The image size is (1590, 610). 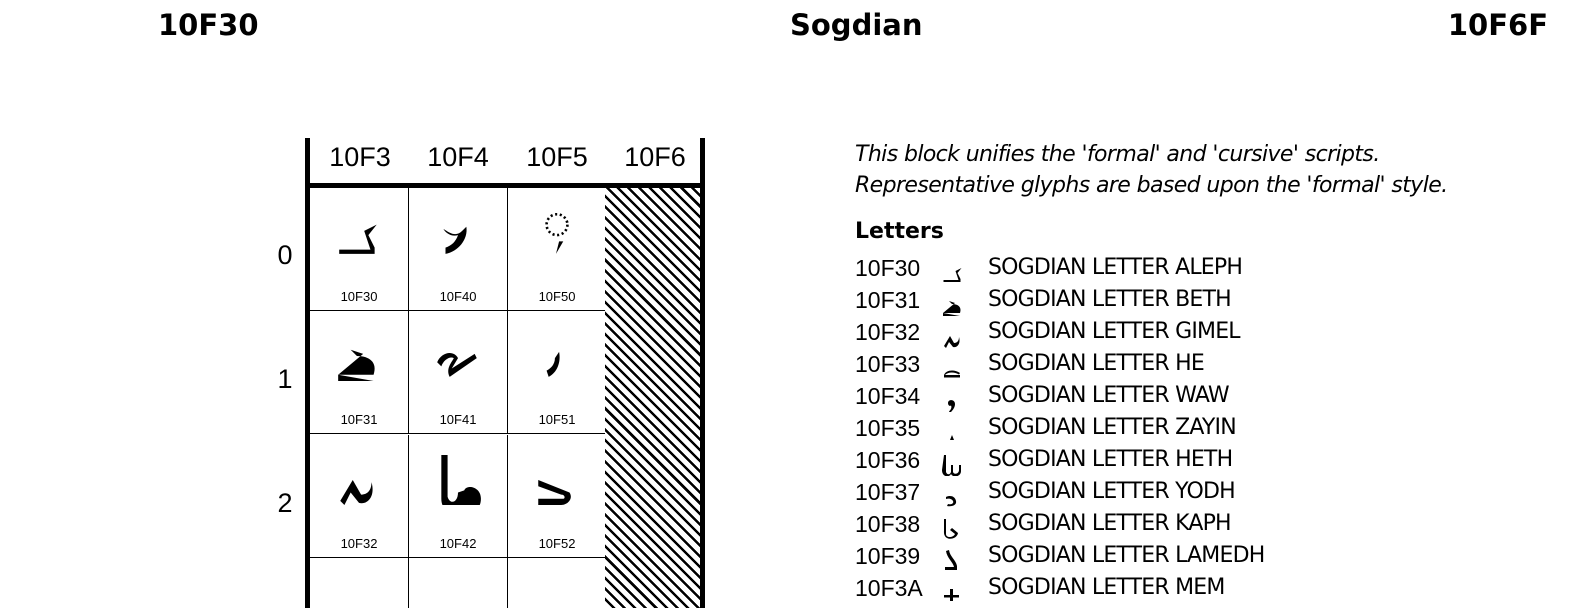 I want to click on list-item: 10F38 SOGDIAN LETTER KAPH, so click(x=1205, y=527).